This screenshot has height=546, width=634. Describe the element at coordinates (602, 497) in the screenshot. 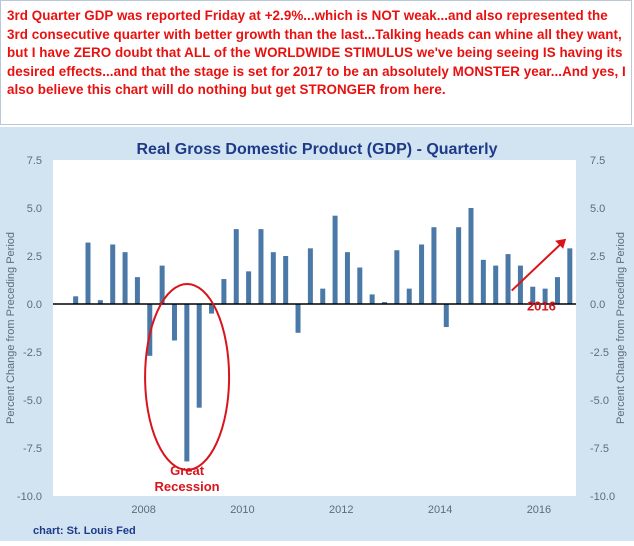

I see `y-tick-right: -10.0` at that location.